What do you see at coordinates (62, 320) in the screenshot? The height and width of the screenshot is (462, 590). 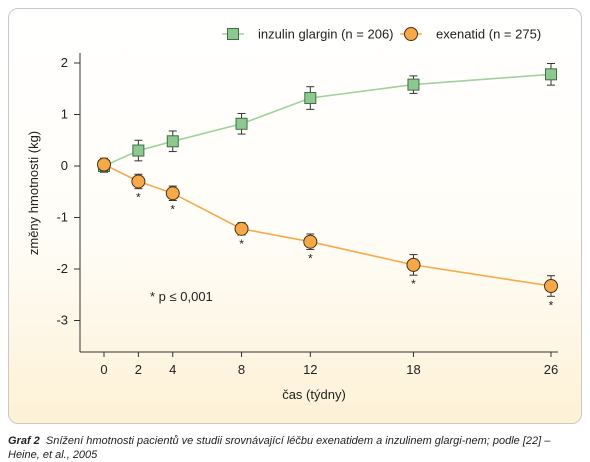 I see `y-tick-label: -3` at bounding box center [62, 320].